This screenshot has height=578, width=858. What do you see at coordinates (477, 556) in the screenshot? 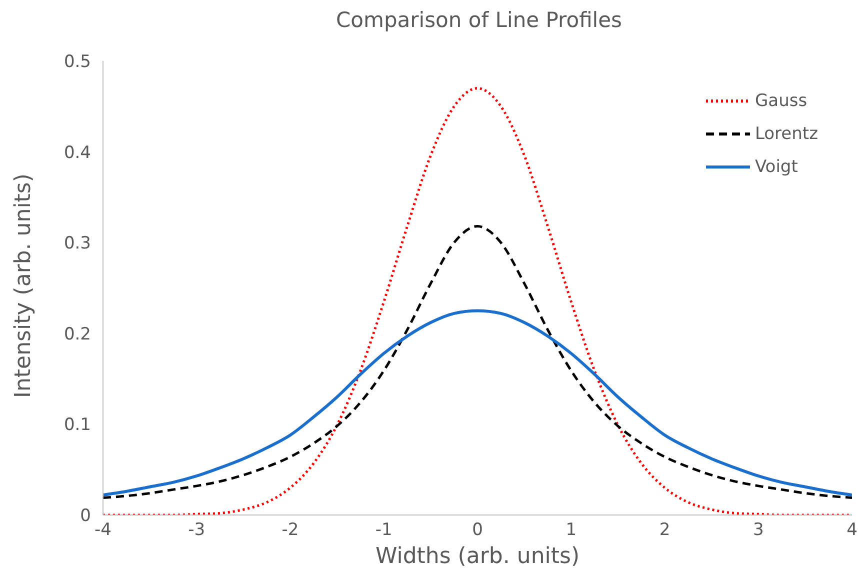
I see `x-axis-title: Widths (arb. units)` at bounding box center [477, 556].